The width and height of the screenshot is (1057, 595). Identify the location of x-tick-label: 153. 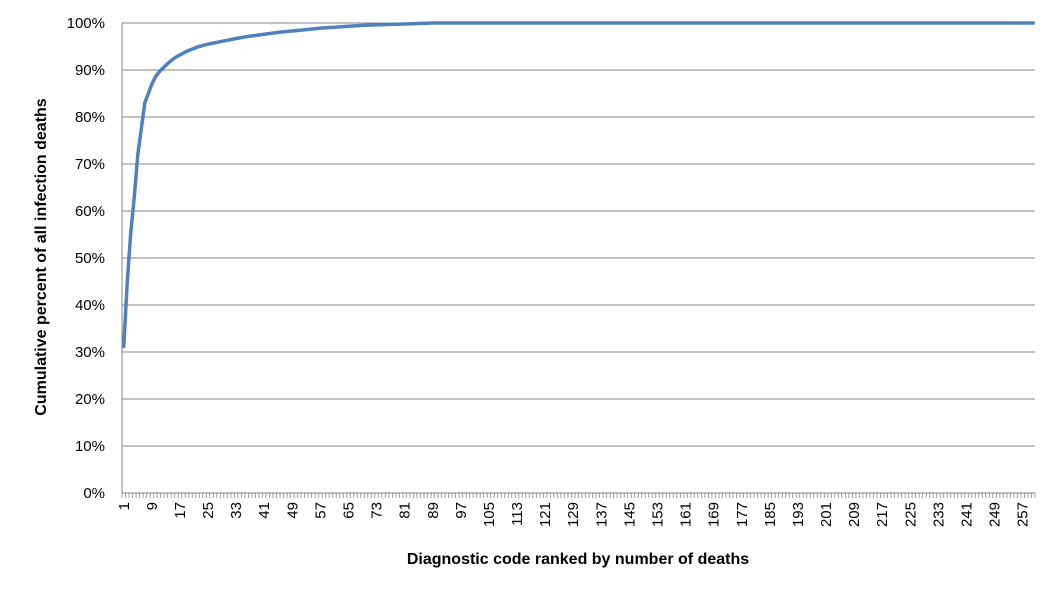
(658, 514).